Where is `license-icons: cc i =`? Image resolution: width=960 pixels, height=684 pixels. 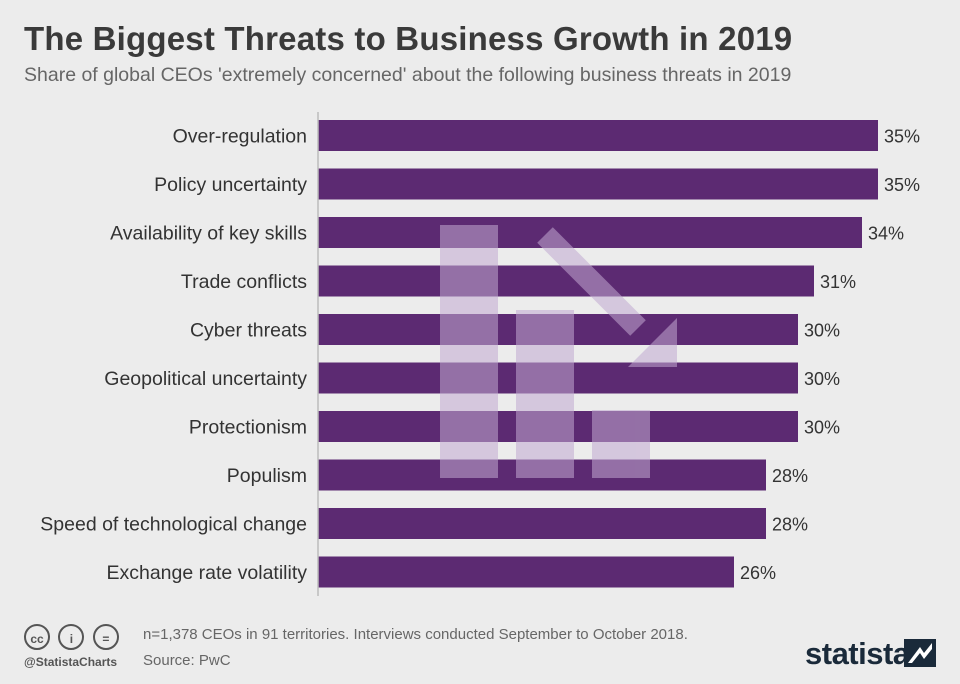 license-icons: cc i = is located at coordinates (73, 637).